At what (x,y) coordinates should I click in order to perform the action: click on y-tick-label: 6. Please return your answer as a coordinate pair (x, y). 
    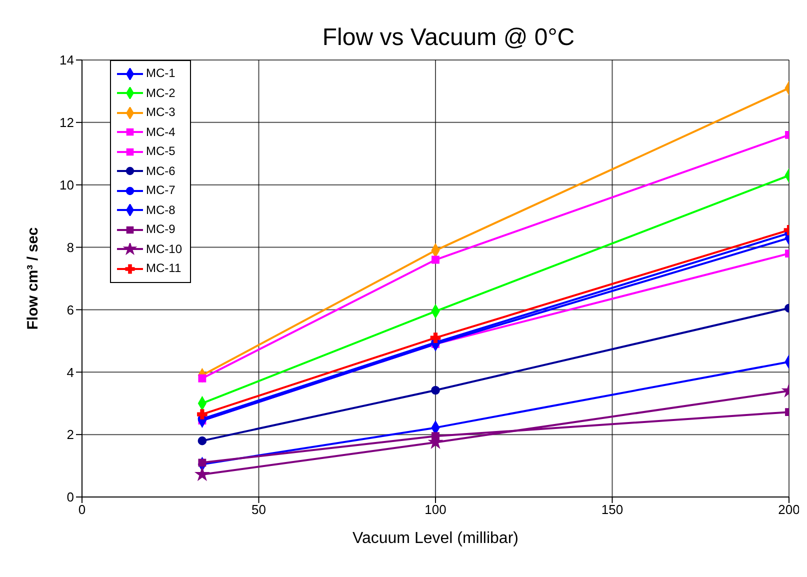
    Looking at the image, I should click on (70, 310).